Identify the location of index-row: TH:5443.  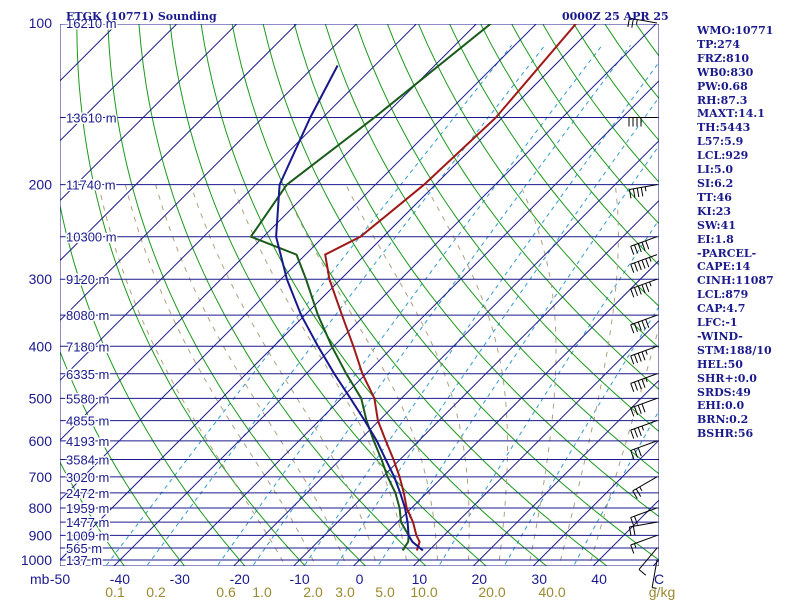
(724, 128).